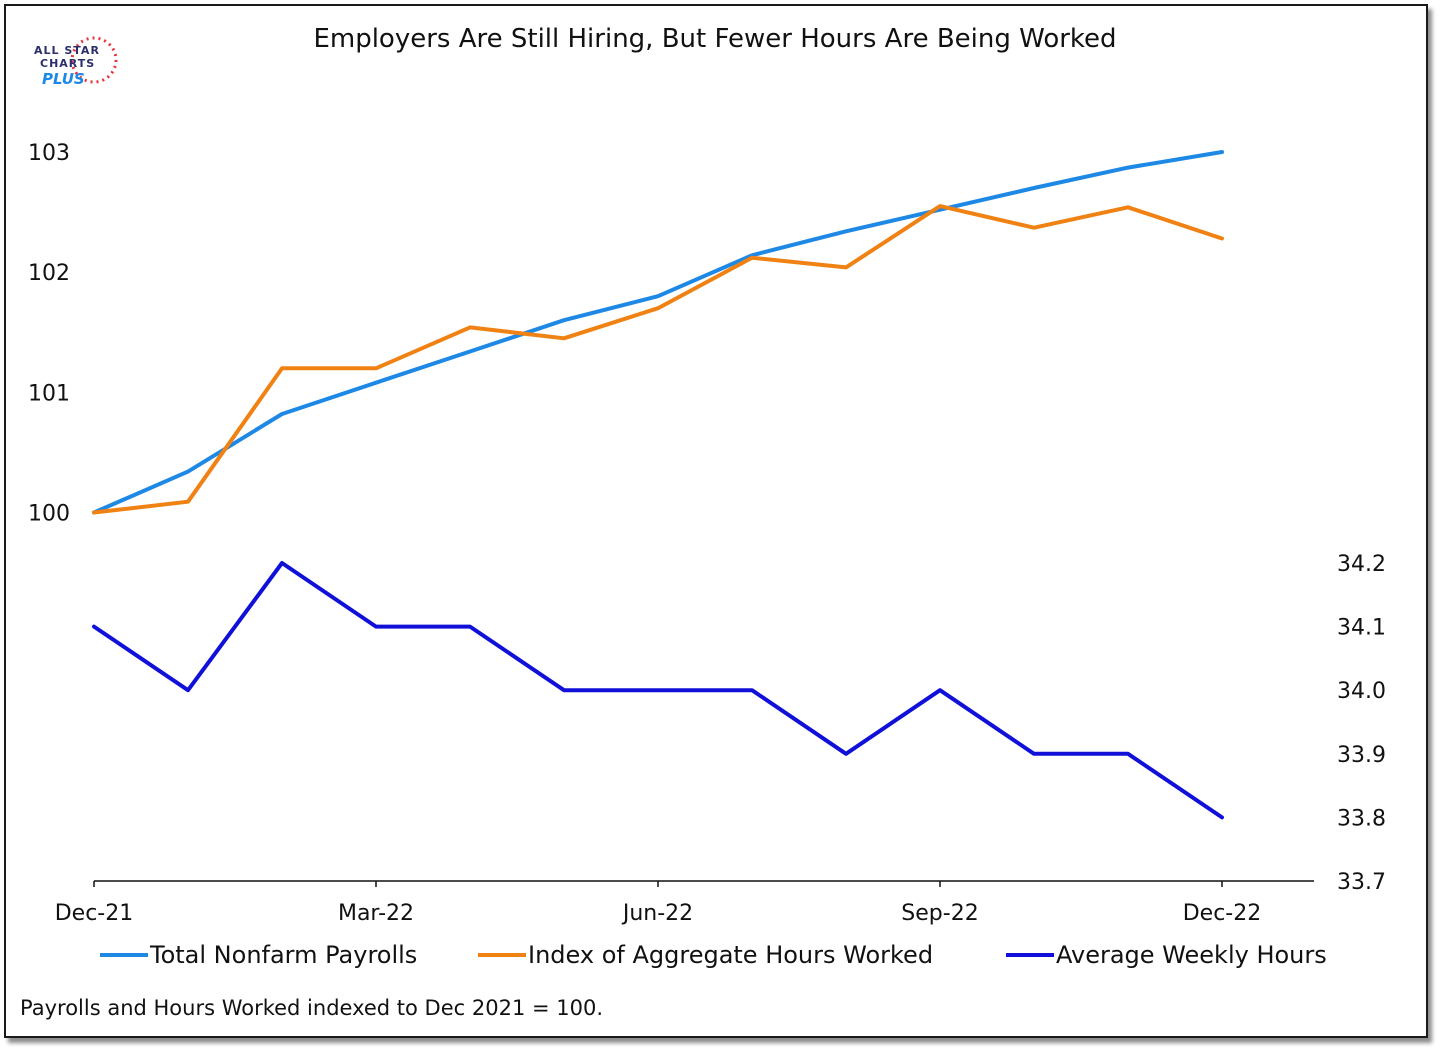 The height and width of the screenshot is (1049, 1440). What do you see at coordinates (1361, 564) in the screenshot?
I see `right-y-tick-label: 34.2` at bounding box center [1361, 564].